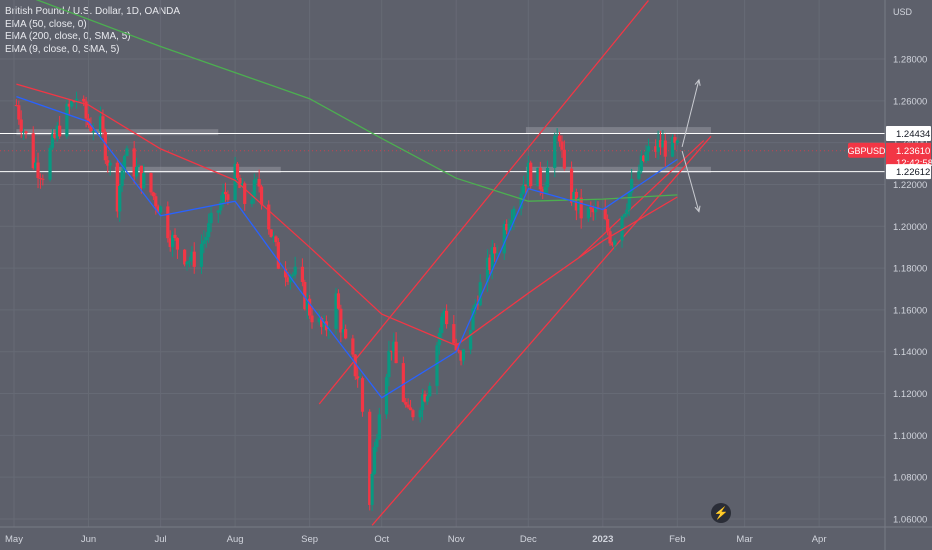 This screenshot has height=550, width=932. Describe the element at coordinates (866, 150) in the screenshot. I see `symbol-badge` at that location.